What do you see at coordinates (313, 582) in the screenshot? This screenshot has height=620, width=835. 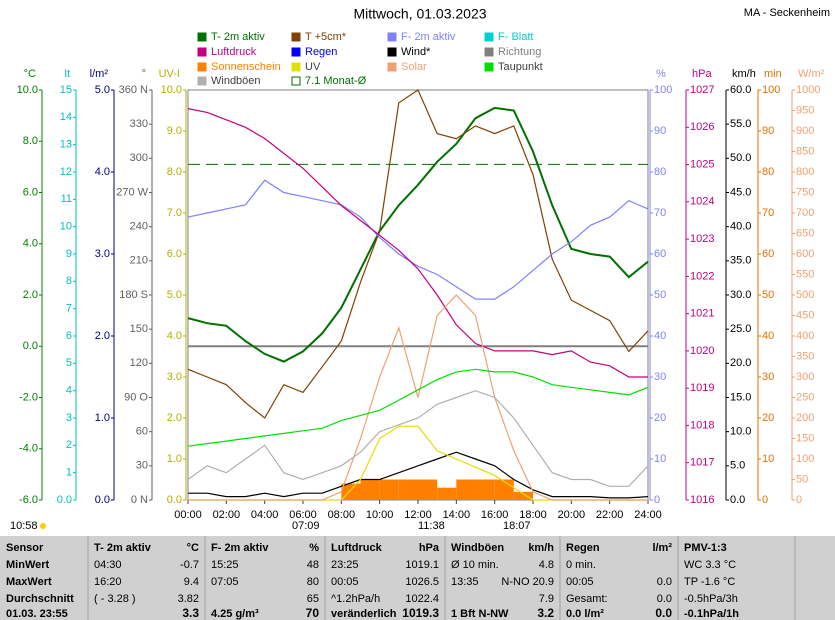 I see `table-cell: 80` at bounding box center [313, 582].